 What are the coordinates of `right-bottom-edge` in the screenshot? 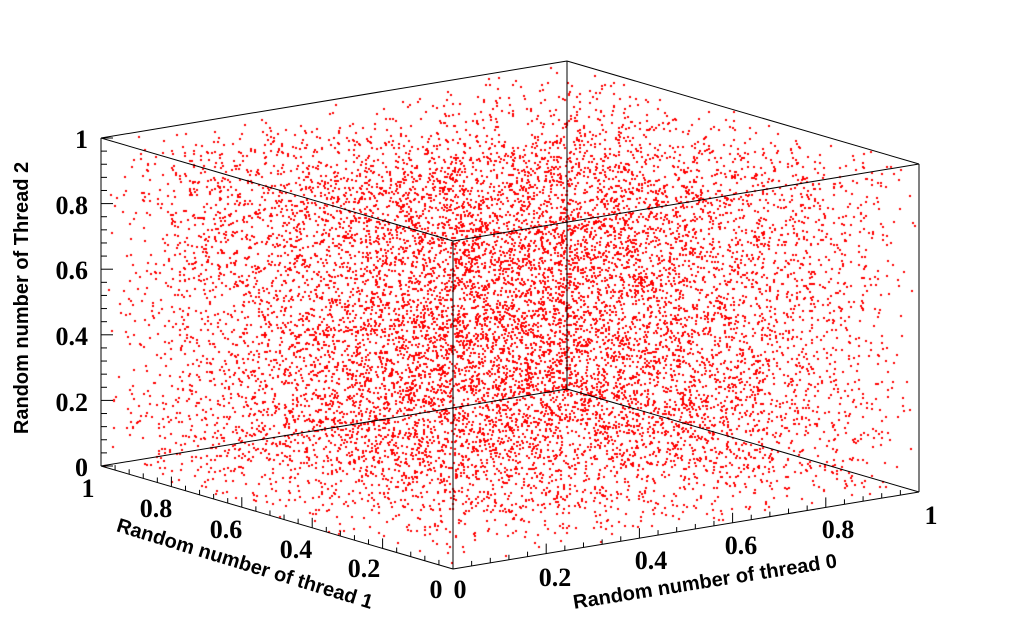 It's located at (743, 440).